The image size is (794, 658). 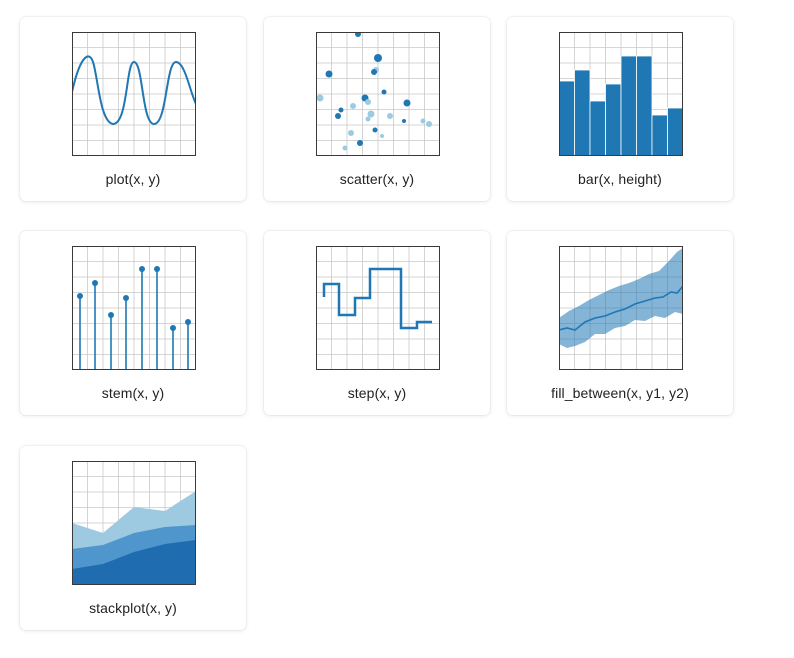 What do you see at coordinates (377, 393) in the screenshot?
I see `card-caption-step: step(x, y)` at bounding box center [377, 393].